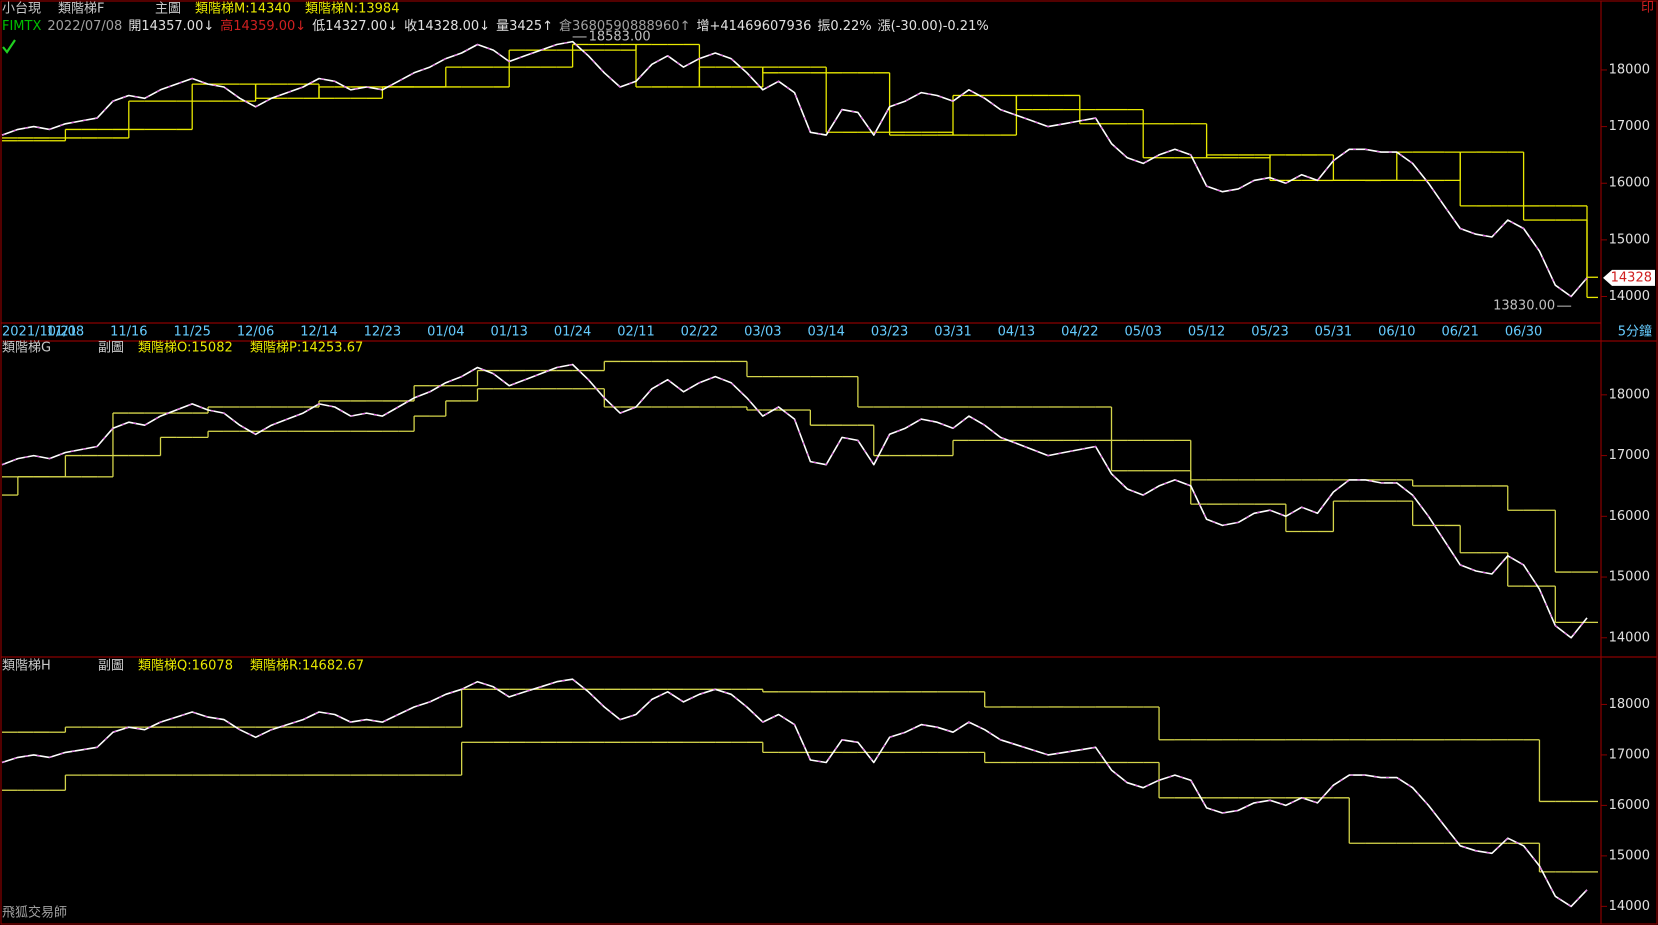  I want to click on logo: 印, so click(1647, 8).